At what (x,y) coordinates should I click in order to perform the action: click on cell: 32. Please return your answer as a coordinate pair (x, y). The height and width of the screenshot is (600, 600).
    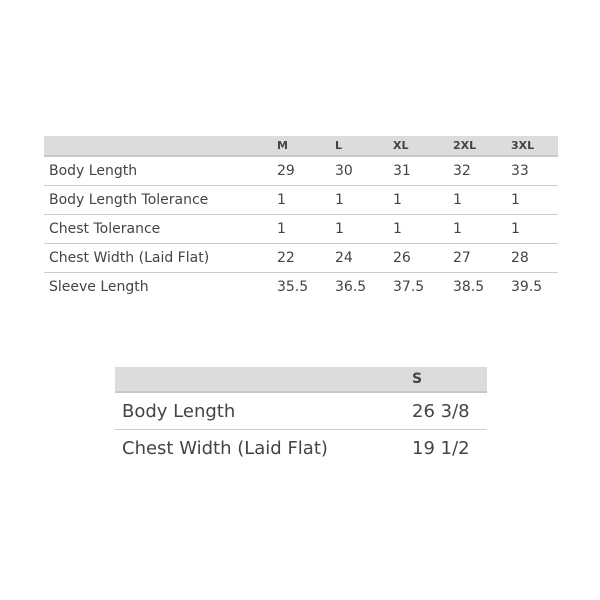
    Looking at the image, I should click on (482, 171).